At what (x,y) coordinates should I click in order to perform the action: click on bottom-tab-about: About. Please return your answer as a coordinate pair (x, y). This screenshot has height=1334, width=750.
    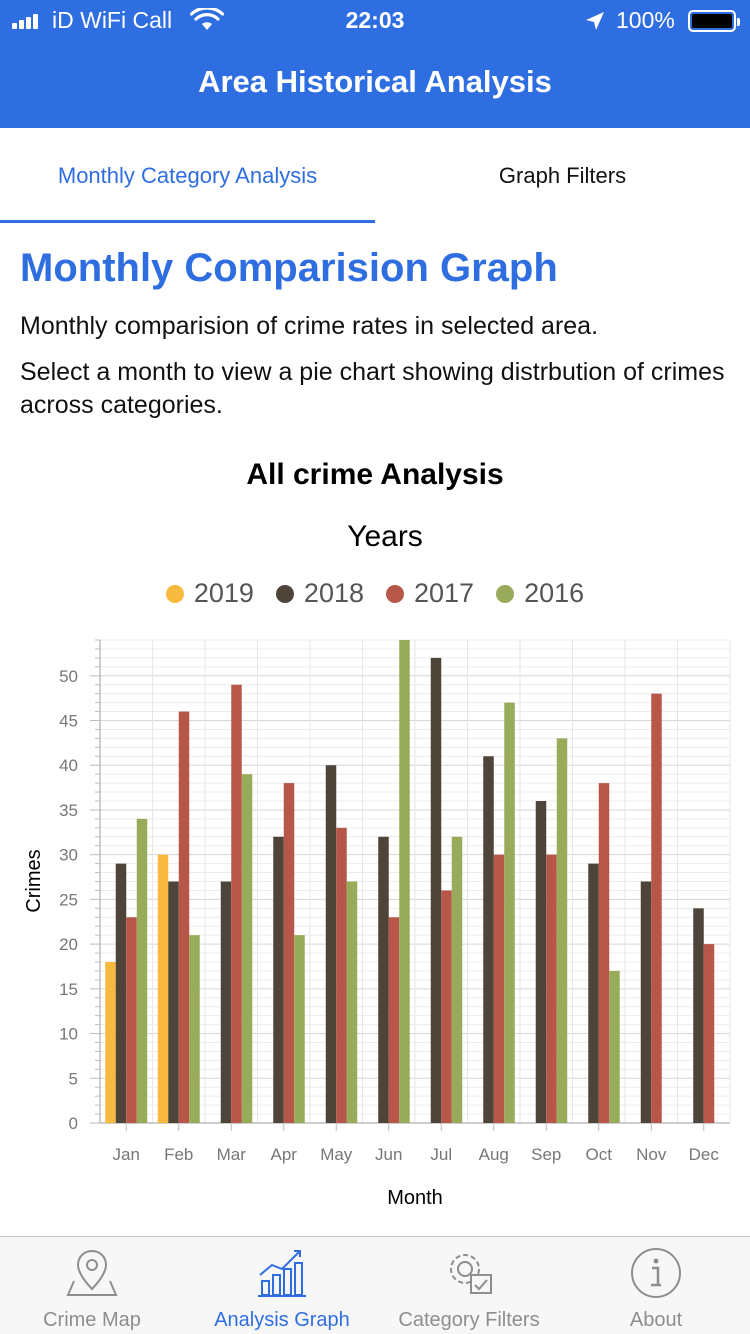
    Looking at the image, I should click on (656, 1285).